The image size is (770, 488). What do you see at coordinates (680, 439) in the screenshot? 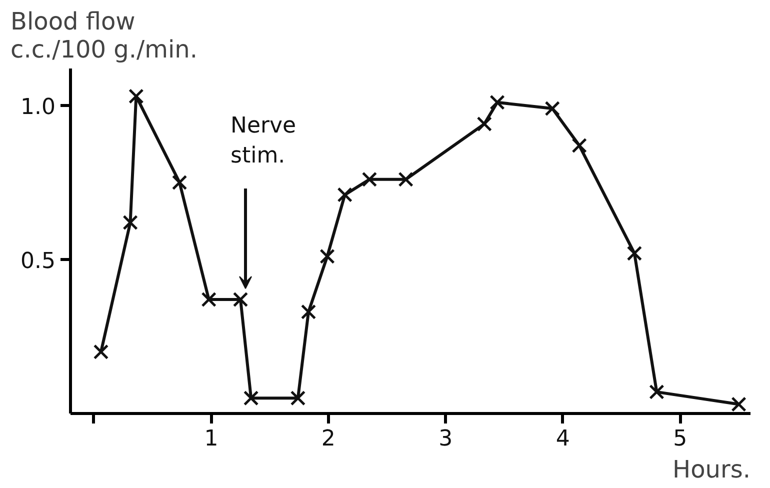
I see `x-tick-label: 5` at bounding box center [680, 439].